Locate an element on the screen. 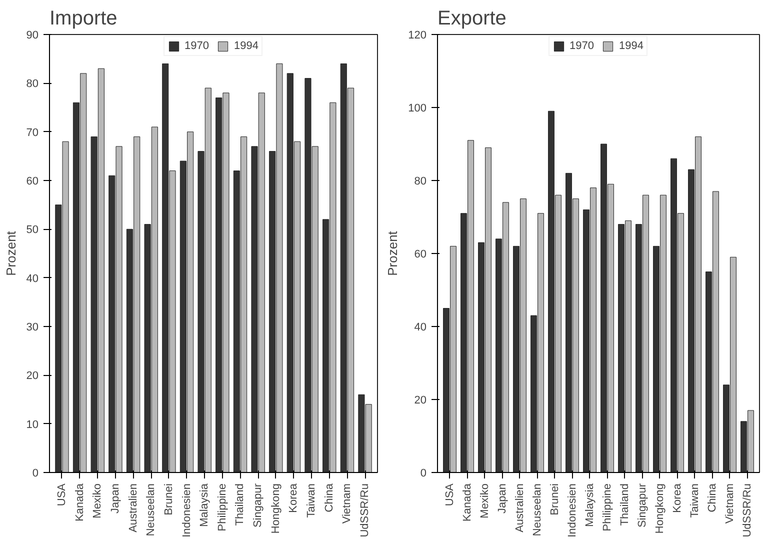  y-tick-label: 30 is located at coordinates (32, 328).